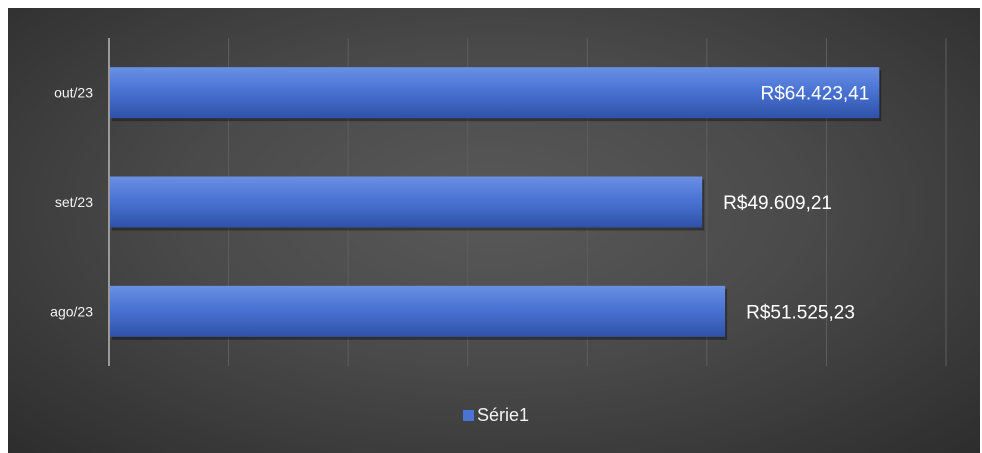  What do you see at coordinates (503, 415) in the screenshot?
I see `legend-label: Série1` at bounding box center [503, 415].